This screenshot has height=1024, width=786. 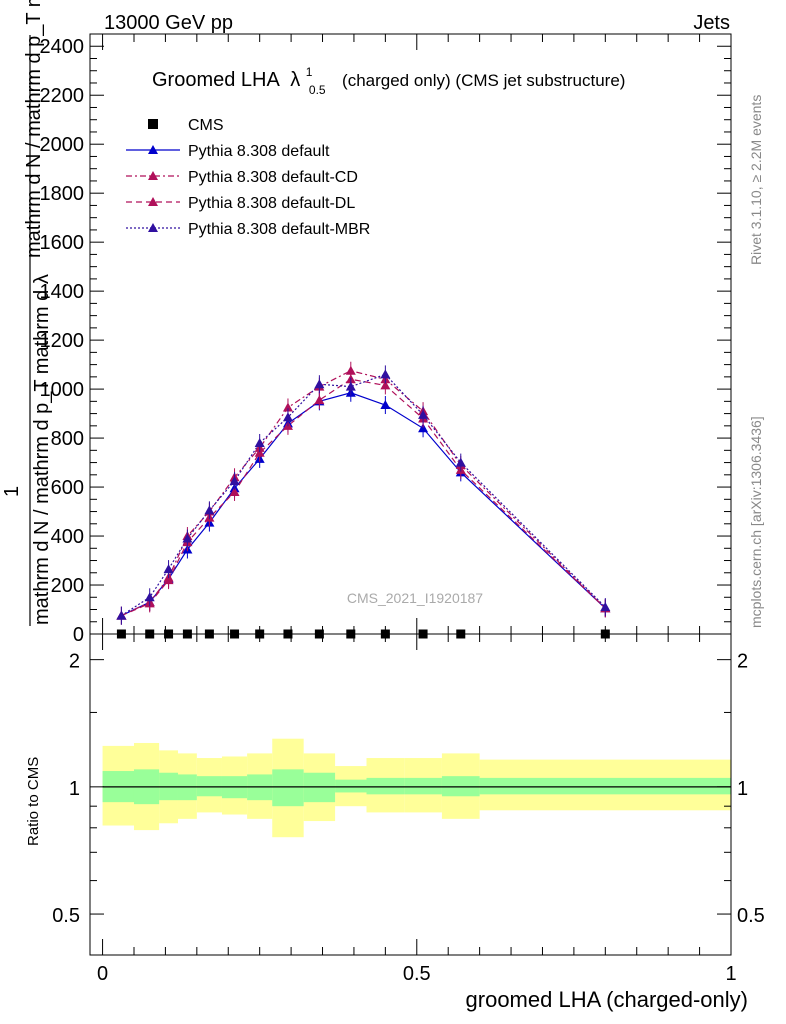 I want to click on header-right: Jets, so click(x=711, y=23).